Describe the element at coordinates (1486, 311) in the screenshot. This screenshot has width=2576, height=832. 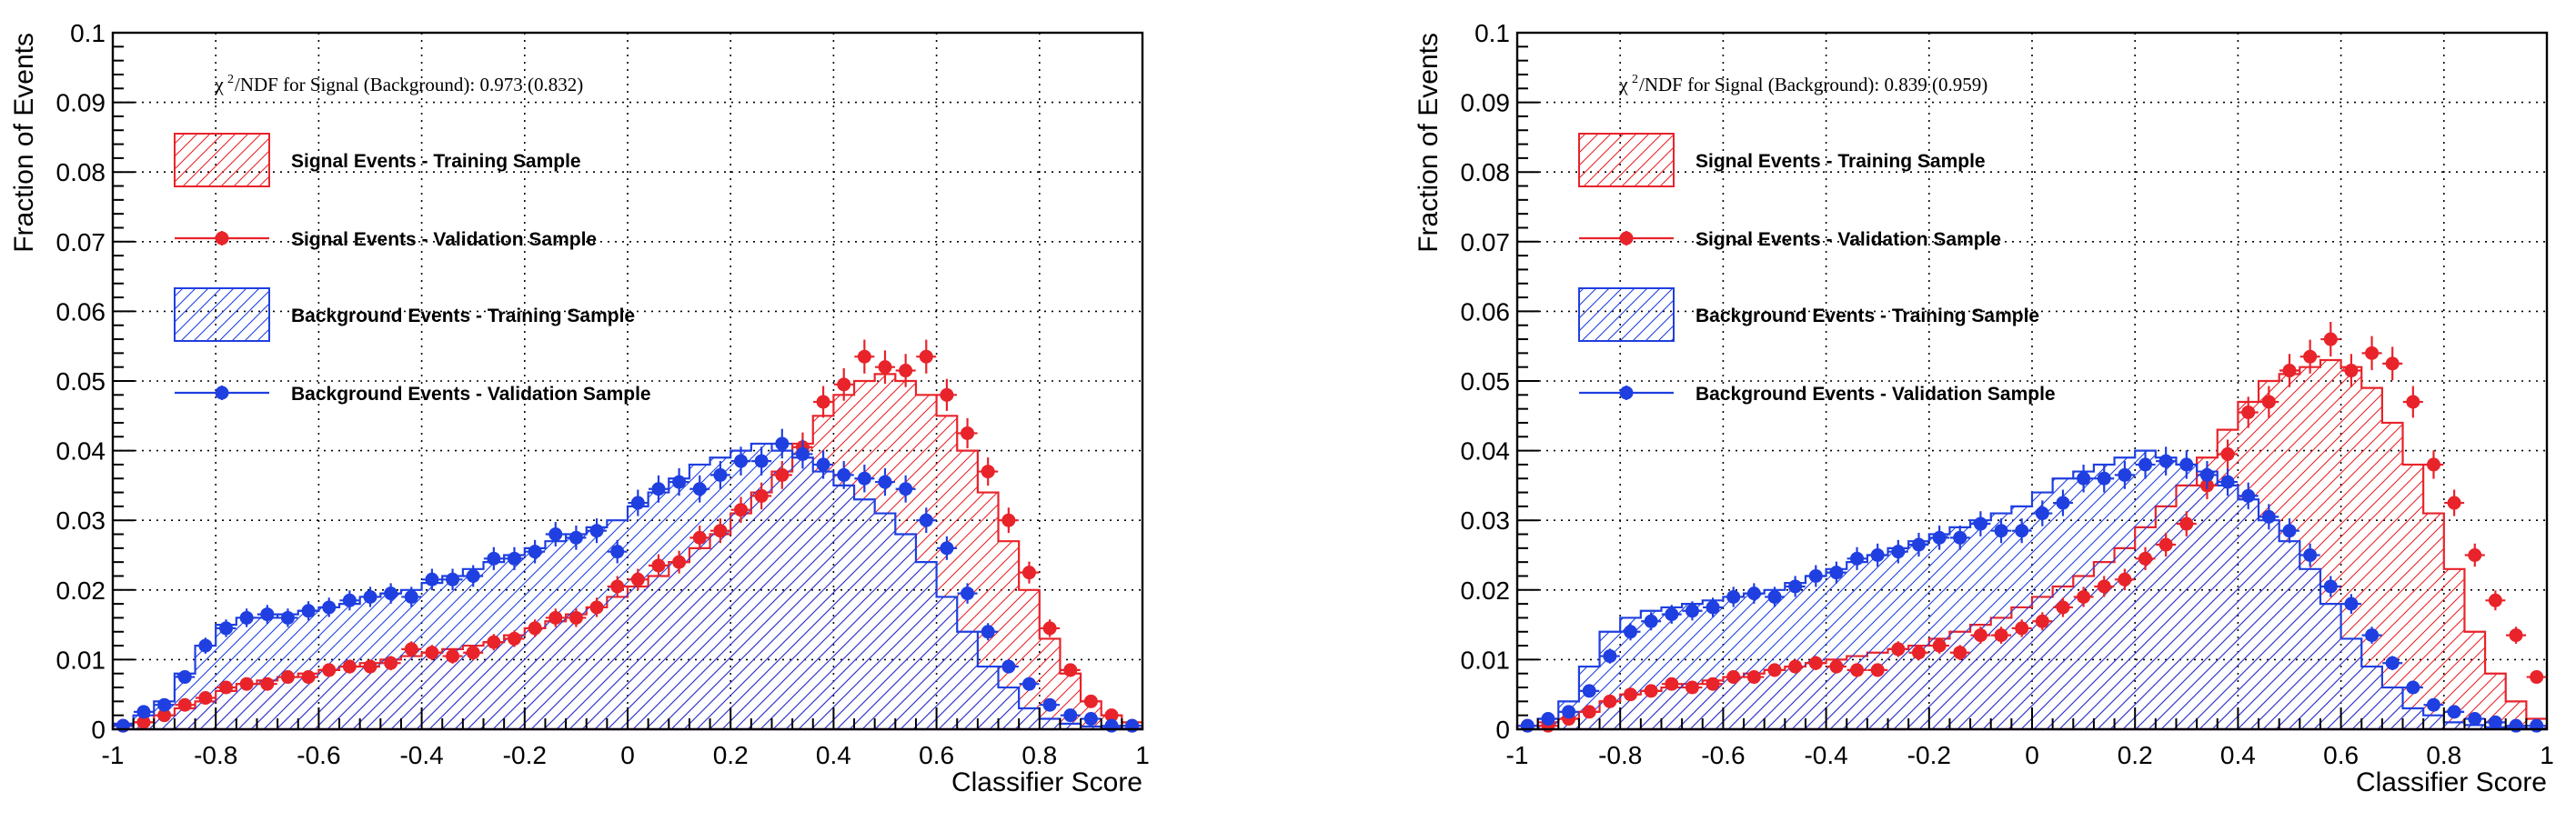
I see `y-tick-label: 0.06` at that location.